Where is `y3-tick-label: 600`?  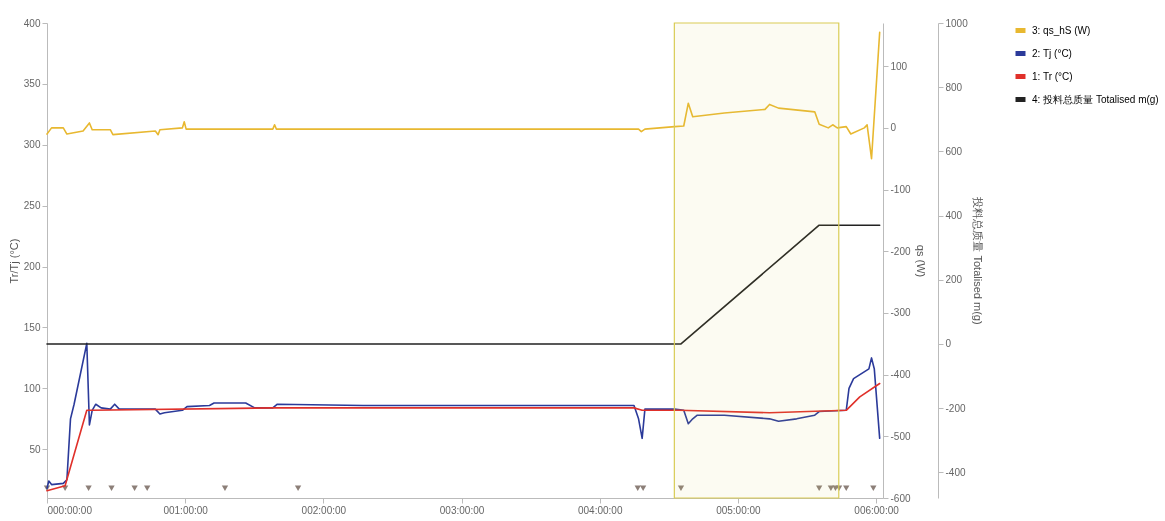
y3-tick-label: 600 is located at coordinates (954, 151).